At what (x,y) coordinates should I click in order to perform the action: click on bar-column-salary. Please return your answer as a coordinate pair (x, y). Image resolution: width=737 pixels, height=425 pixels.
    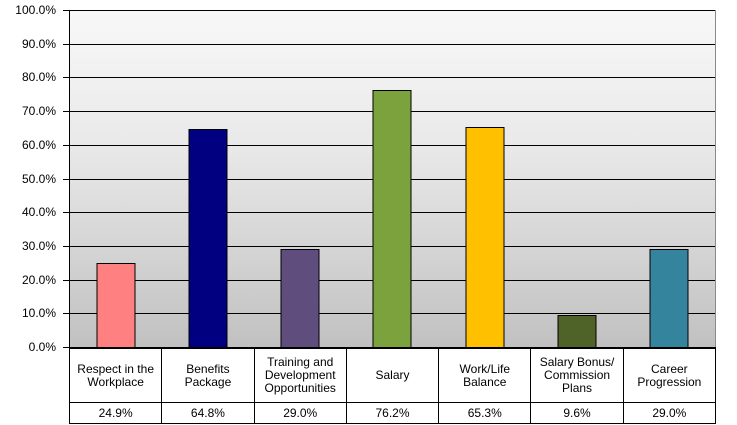
    Looking at the image, I should click on (392, 178).